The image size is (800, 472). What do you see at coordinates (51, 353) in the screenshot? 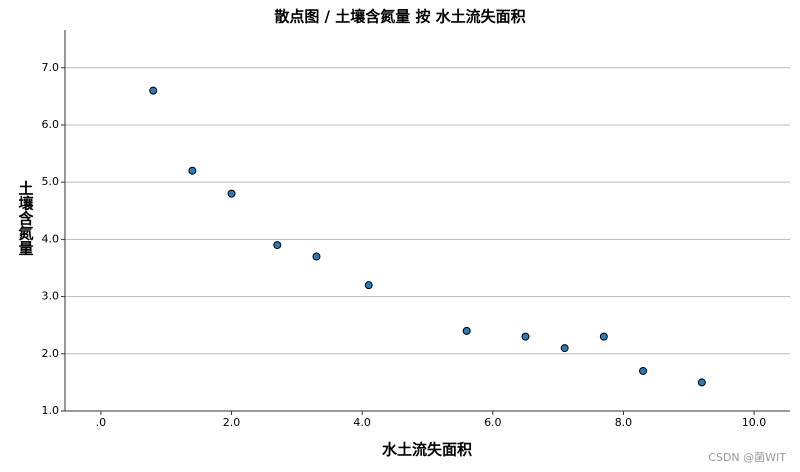
I see `y-tick-label: 2.0` at bounding box center [51, 353].